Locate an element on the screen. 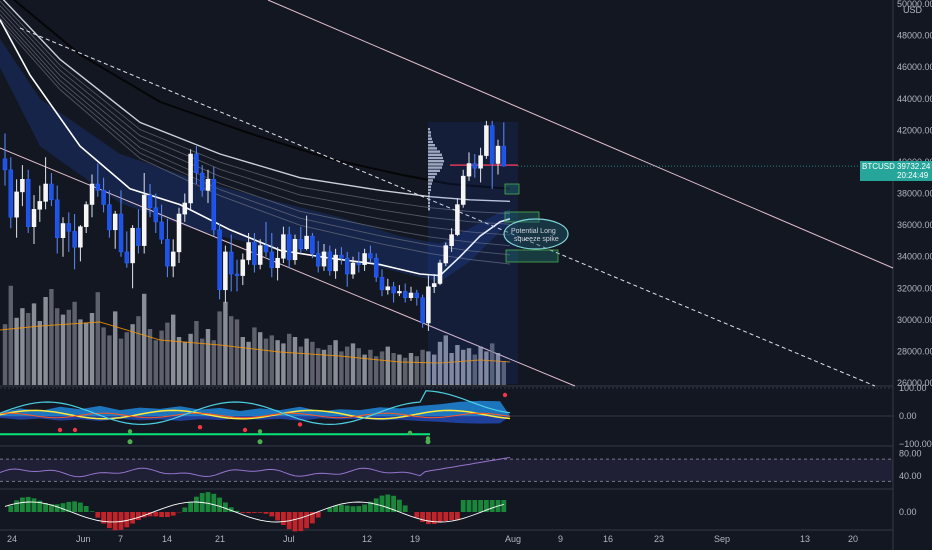 Image resolution: width=932 pixels, height=550 pixels. annotation-callout: Potential Long squeeze spike is located at coordinates (536, 234).